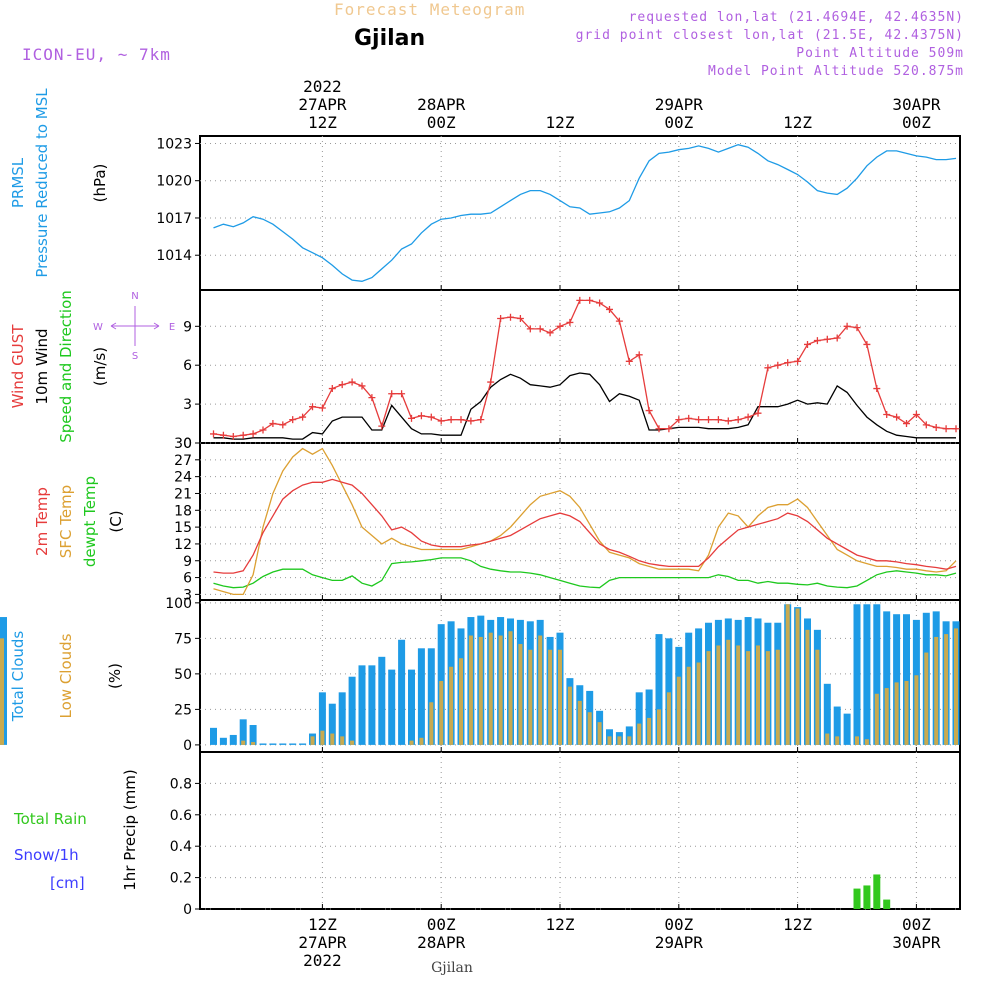  What do you see at coordinates (183, 494) in the screenshot?
I see `y-tick-label: 21` at bounding box center [183, 494].